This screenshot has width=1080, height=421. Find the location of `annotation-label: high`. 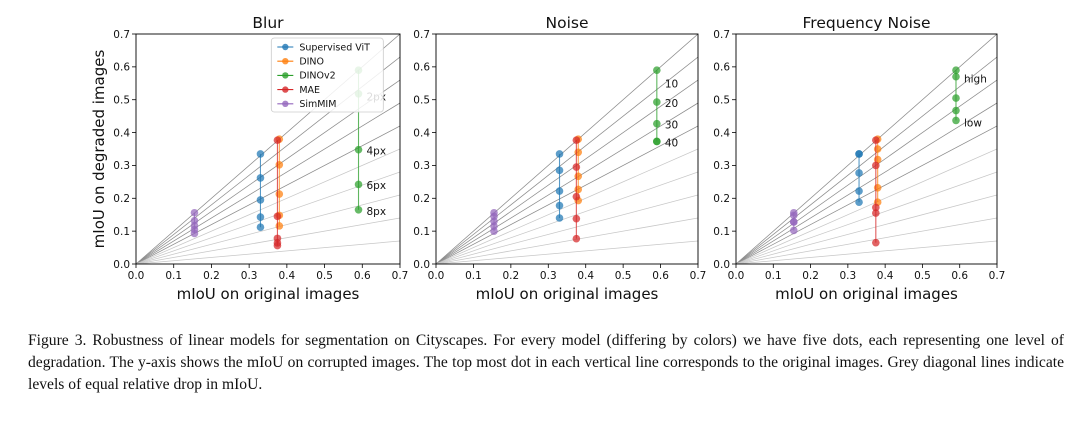

annotation-label: high is located at coordinates (975, 79).